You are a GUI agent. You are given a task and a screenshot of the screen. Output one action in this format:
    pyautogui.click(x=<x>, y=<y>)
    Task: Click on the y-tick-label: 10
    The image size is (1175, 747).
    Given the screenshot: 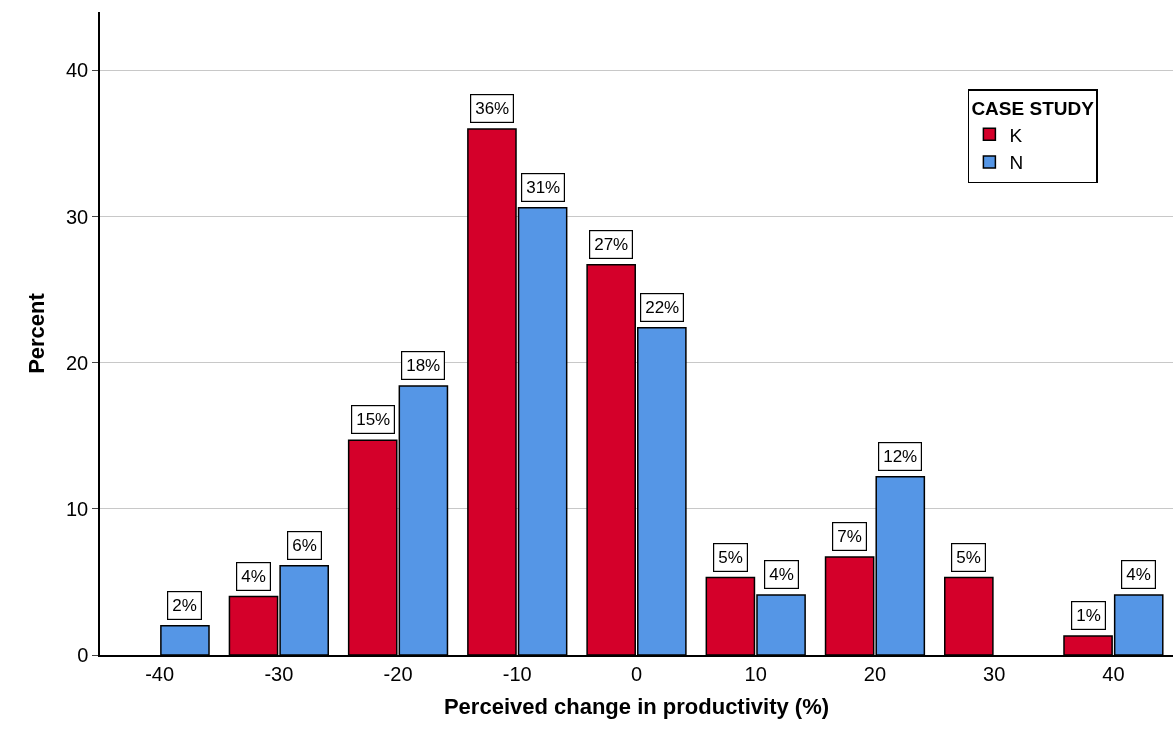 What is the action you would take?
    pyautogui.click(x=77, y=508)
    